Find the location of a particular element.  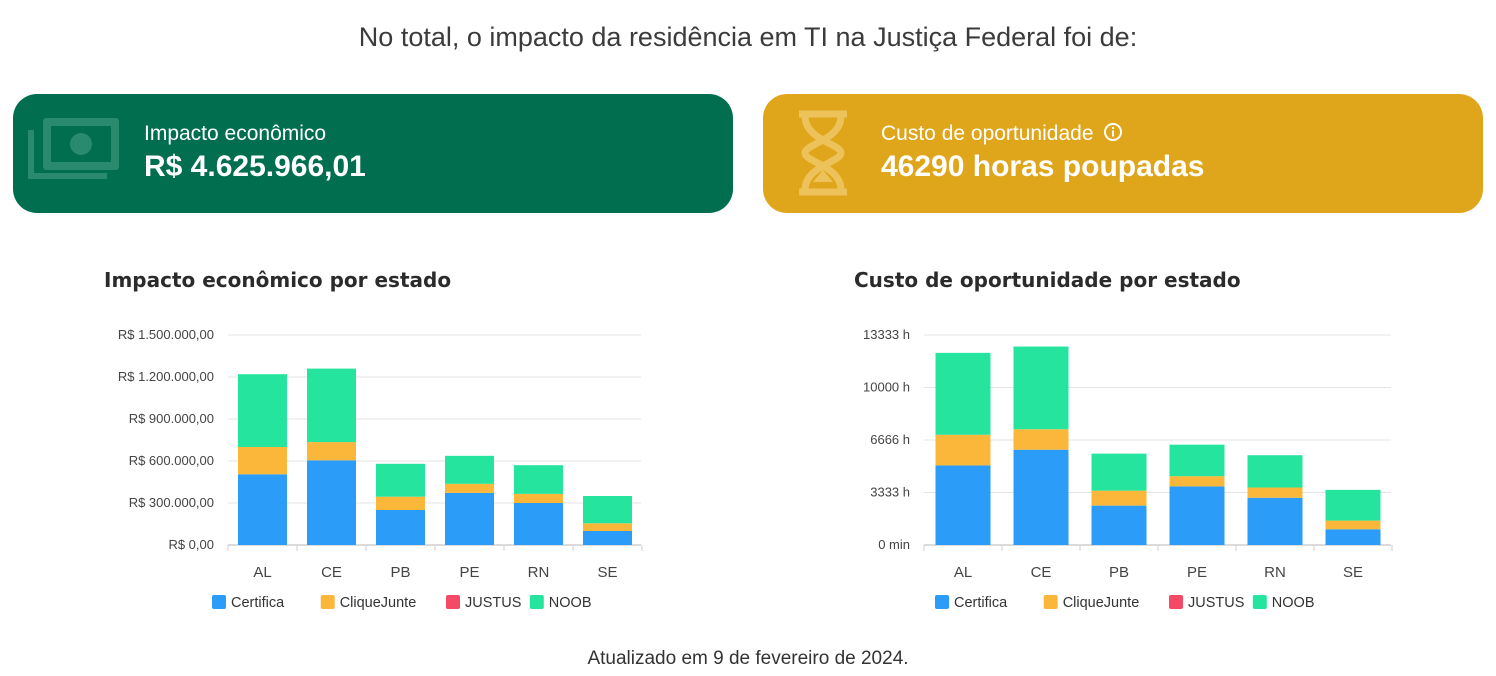

updated-date: Atualizado em 9 de fevereiro de 2024. is located at coordinates (748, 658).